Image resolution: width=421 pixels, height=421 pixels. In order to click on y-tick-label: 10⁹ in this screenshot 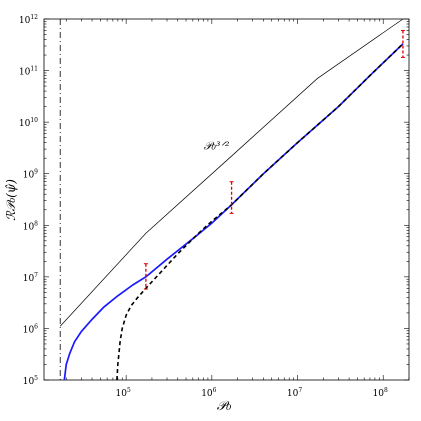, I will do `click(30, 175)`.